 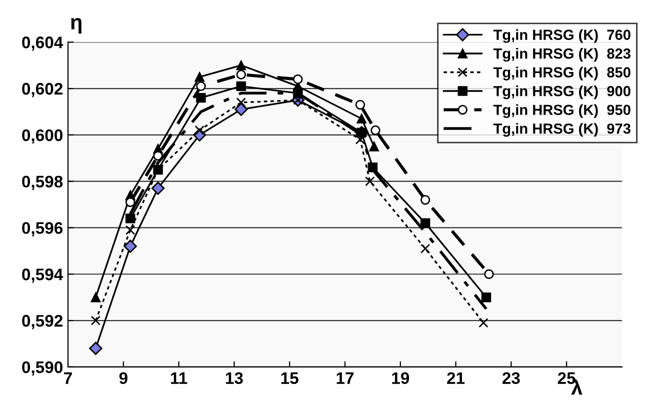 I want to click on x-tick-label: 23, so click(x=511, y=378).